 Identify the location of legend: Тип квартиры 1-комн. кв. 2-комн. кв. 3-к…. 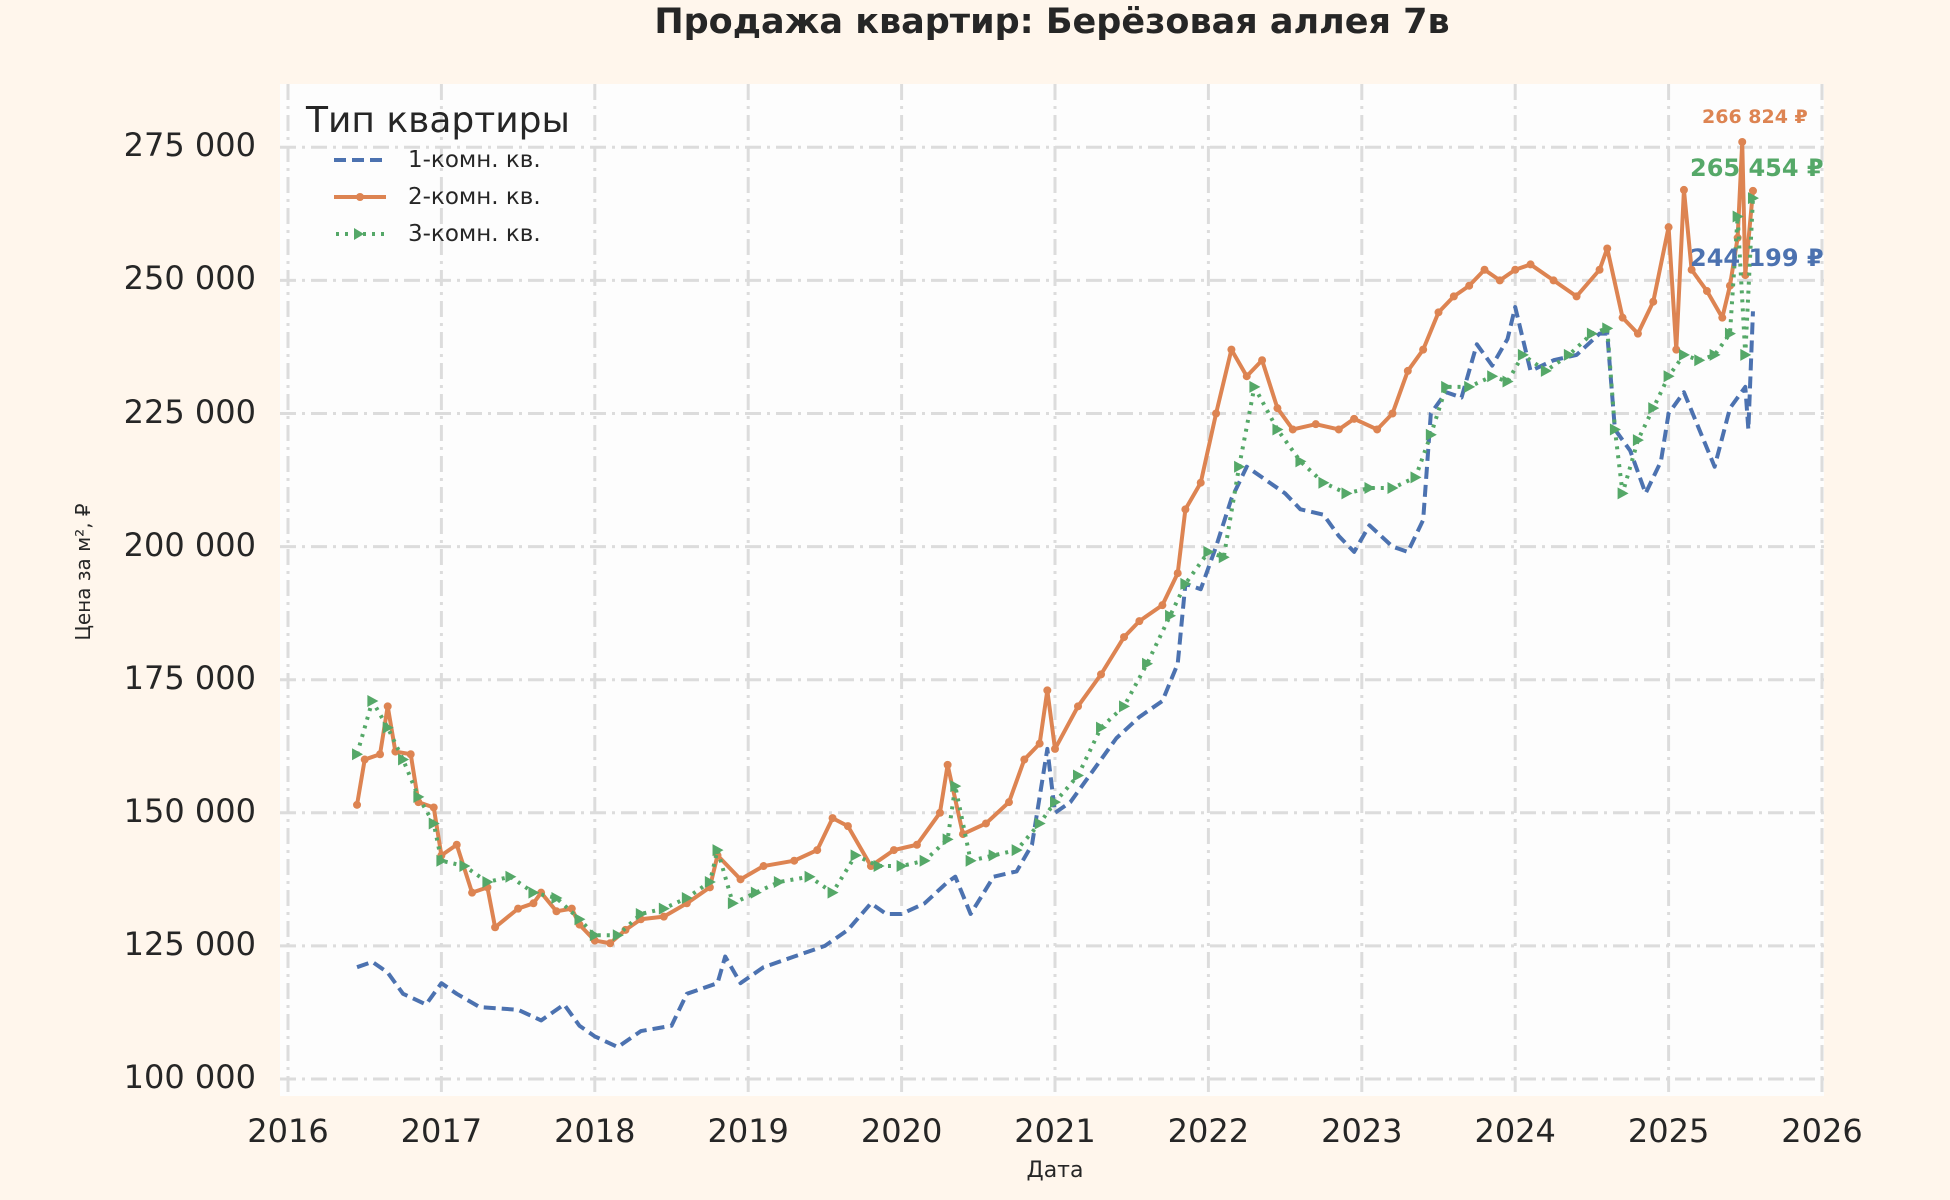
(452, 176).